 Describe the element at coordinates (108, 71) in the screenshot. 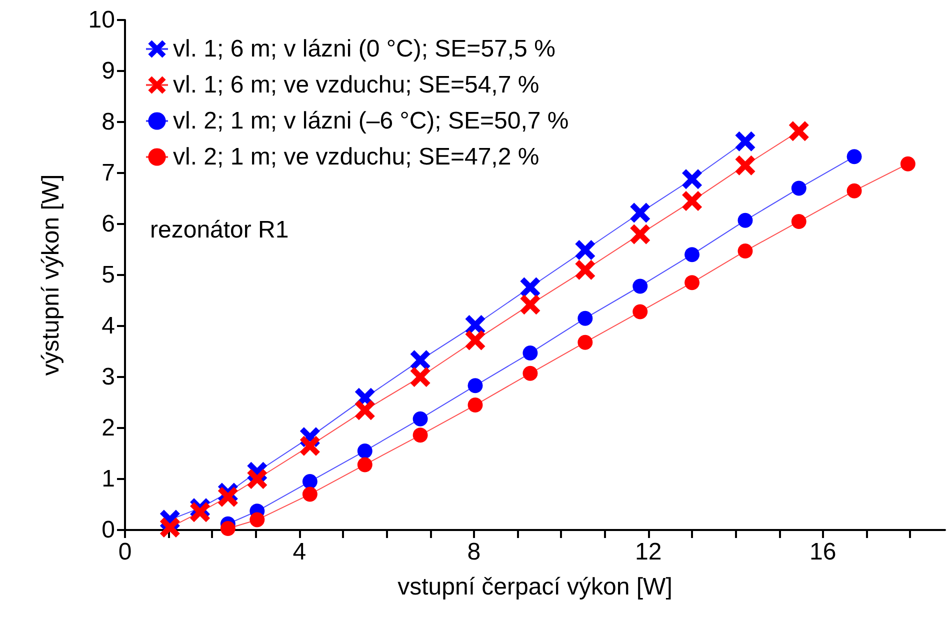

I see `y-tick-label: 9` at that location.